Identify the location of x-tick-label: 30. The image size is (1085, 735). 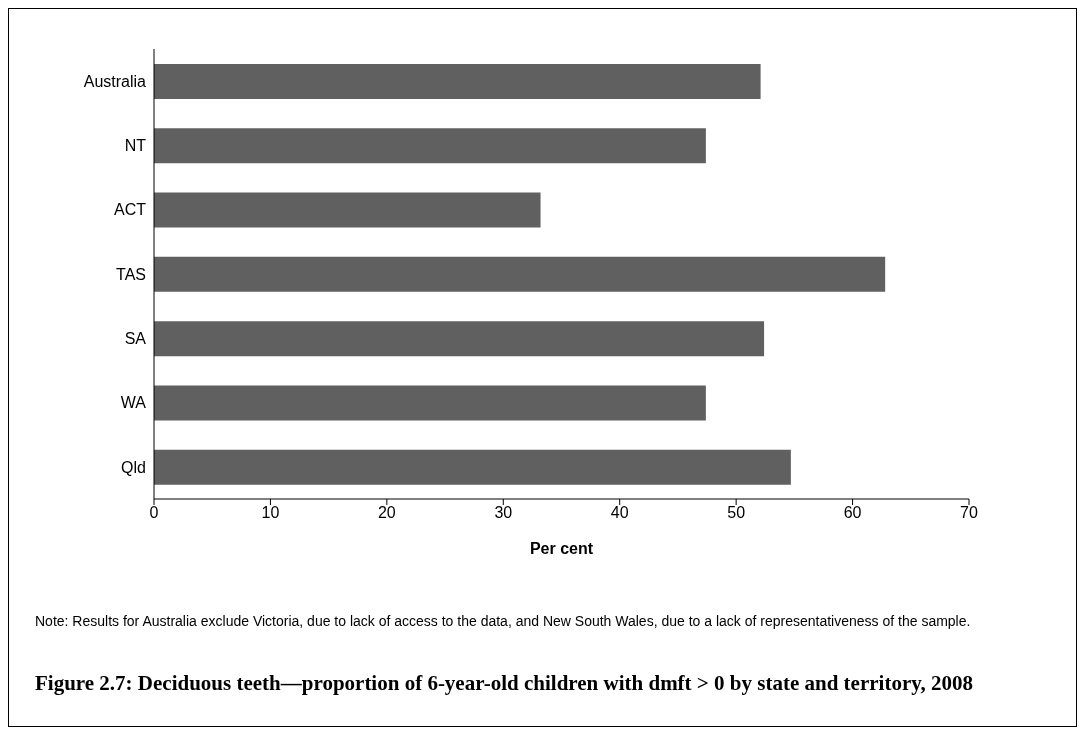
(503, 513).